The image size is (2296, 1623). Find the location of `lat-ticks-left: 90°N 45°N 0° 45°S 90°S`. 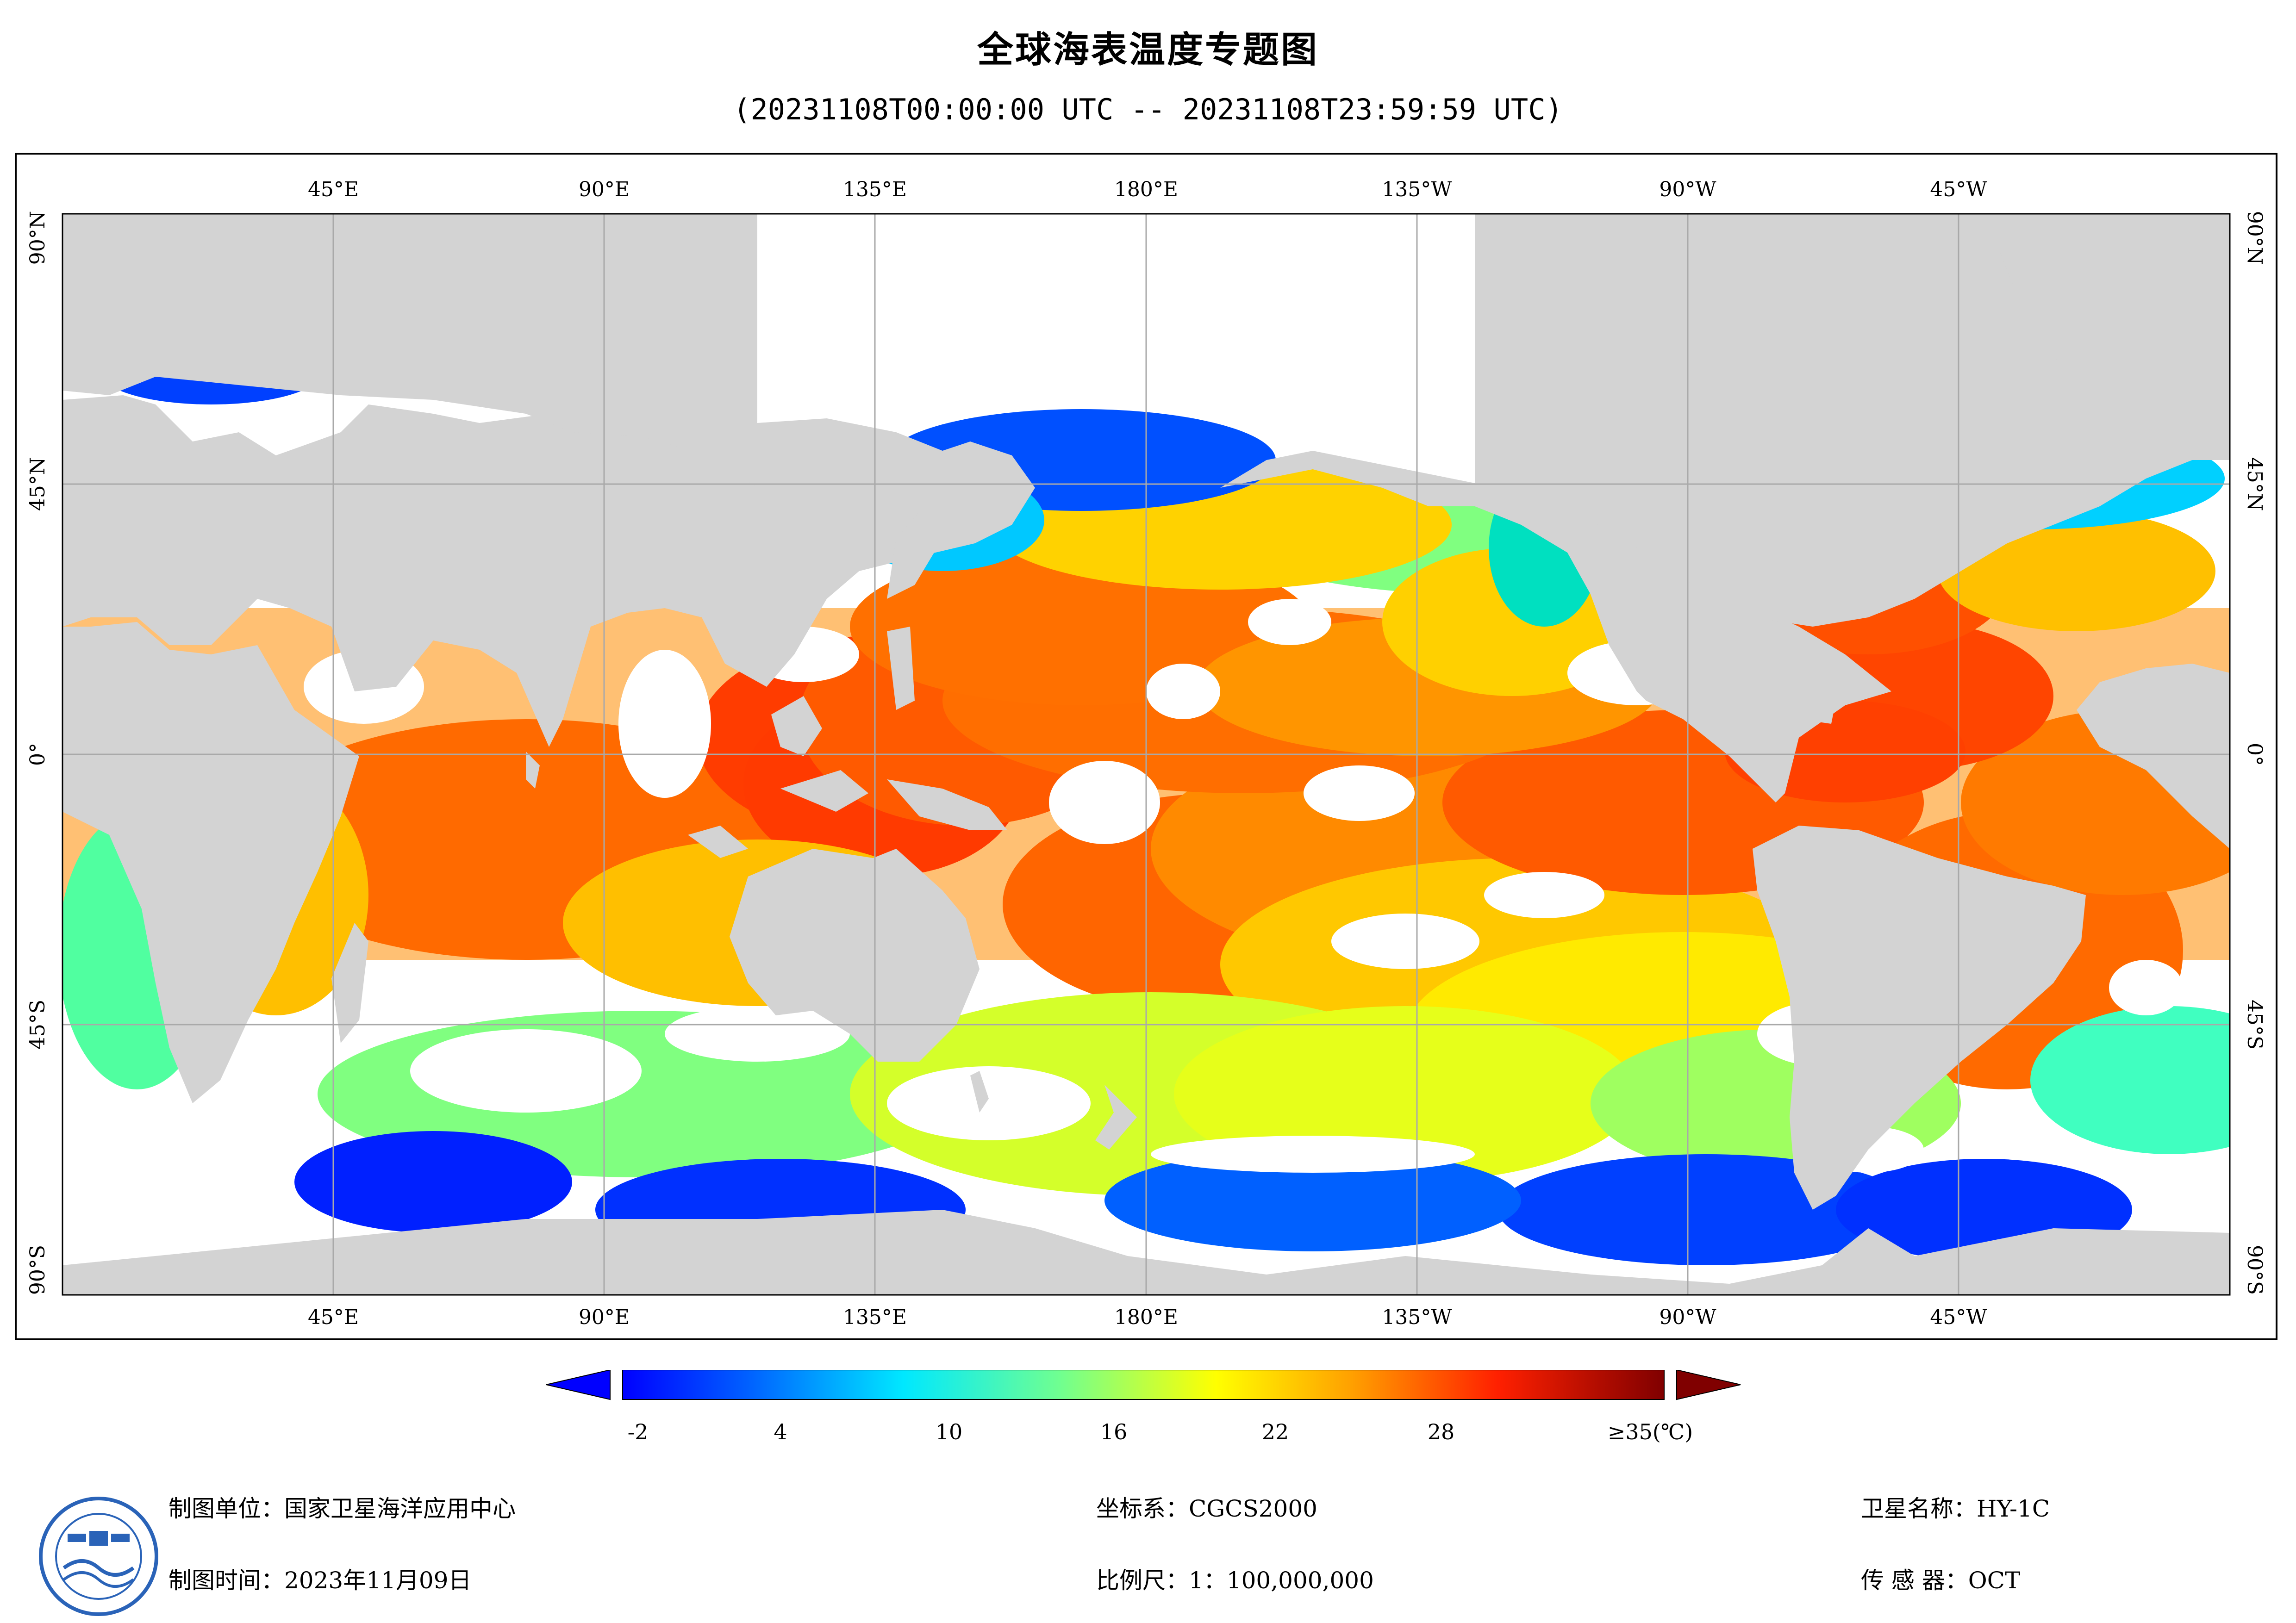

lat-ticks-left: 90°N 45°N 0° 45°S 90°S is located at coordinates (38, 753).